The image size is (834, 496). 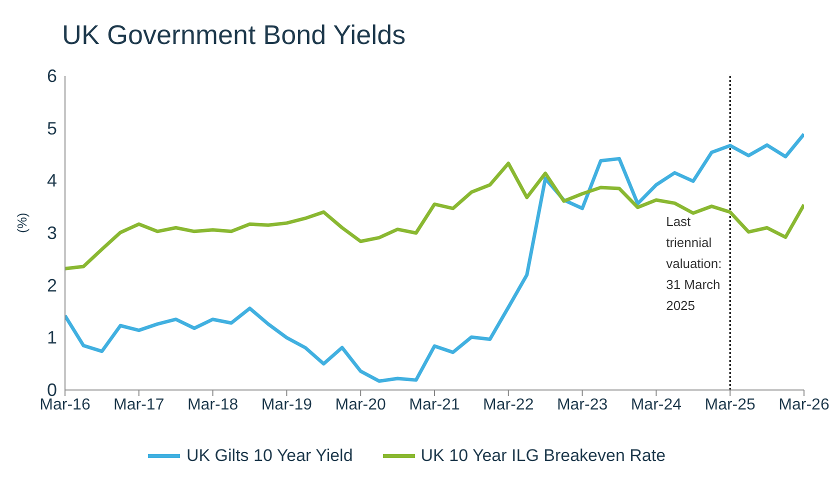 What do you see at coordinates (51, 233) in the screenshot?
I see `y-tick-label: 3` at bounding box center [51, 233].